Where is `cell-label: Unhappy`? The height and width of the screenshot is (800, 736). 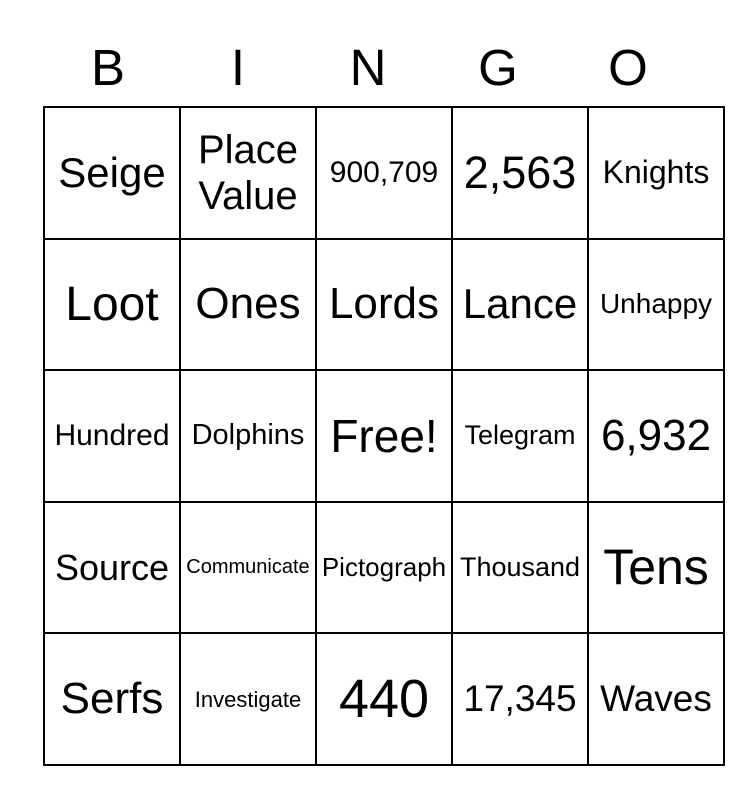 cell-label: Unhappy is located at coordinates (656, 304).